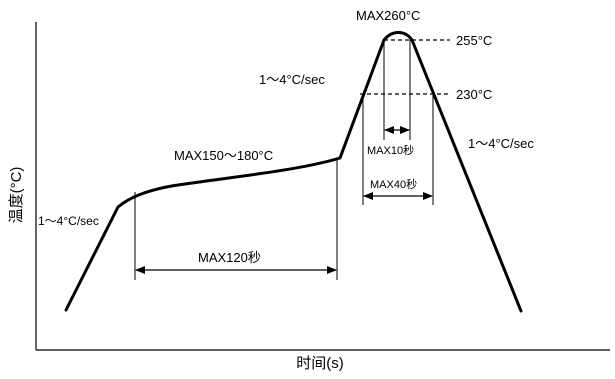 This screenshot has width=615, height=379. I want to click on above-255-duration-label: MAX10秒, so click(390, 150).